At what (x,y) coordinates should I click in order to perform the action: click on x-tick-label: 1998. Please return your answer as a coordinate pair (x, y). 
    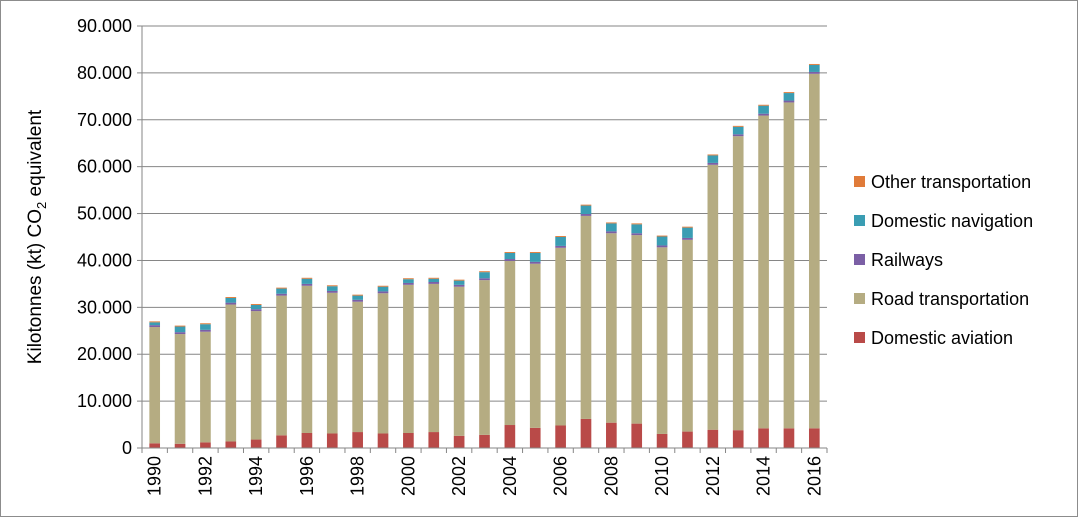
    Looking at the image, I should click on (358, 476).